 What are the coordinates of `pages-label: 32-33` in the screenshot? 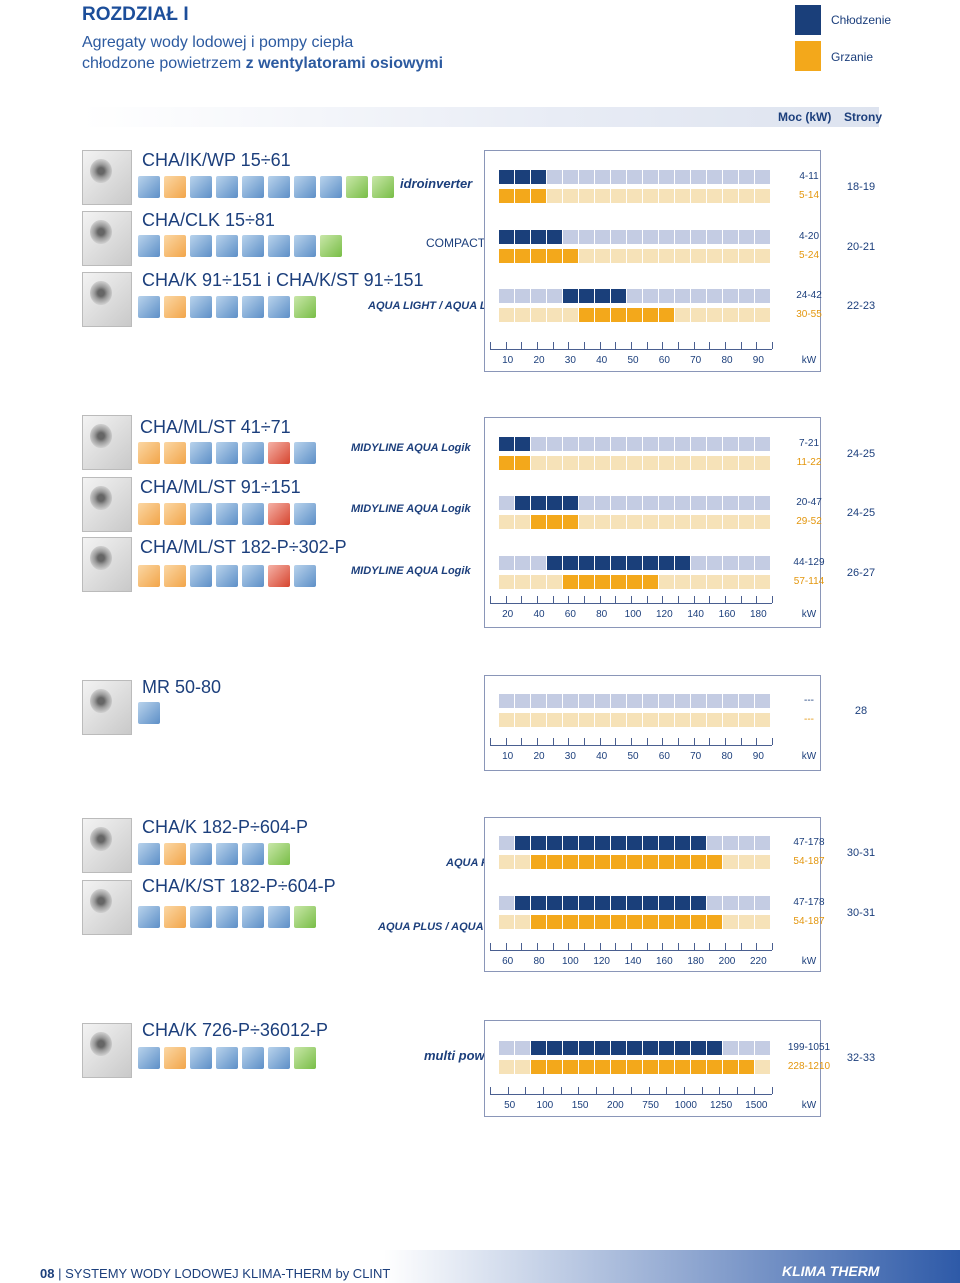 It's located at (861, 1058).